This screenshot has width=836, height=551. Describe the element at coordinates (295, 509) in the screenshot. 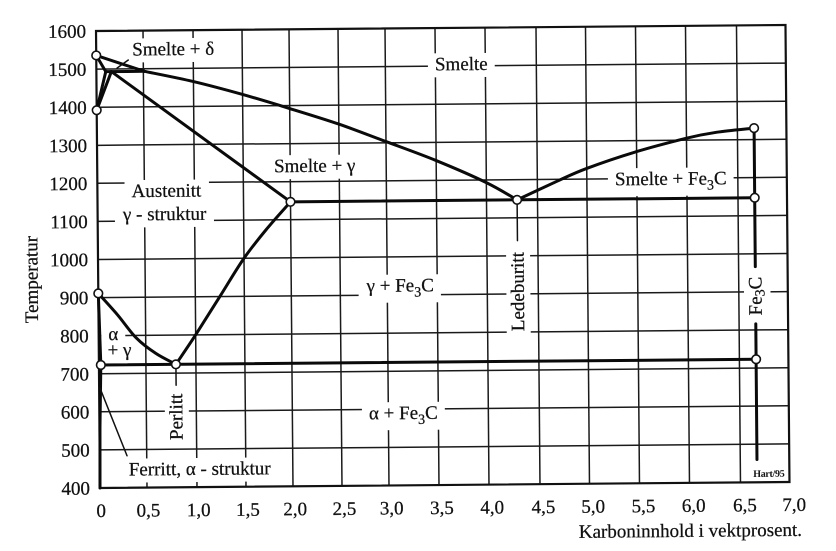

I see `x-tick-label: 2,0` at that location.